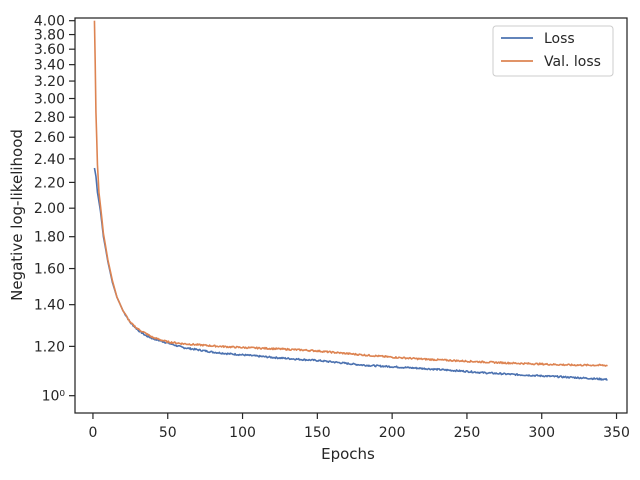 Image resolution: width=640 pixels, height=480 pixels. I want to click on x-tick-label: 50, so click(168, 433).